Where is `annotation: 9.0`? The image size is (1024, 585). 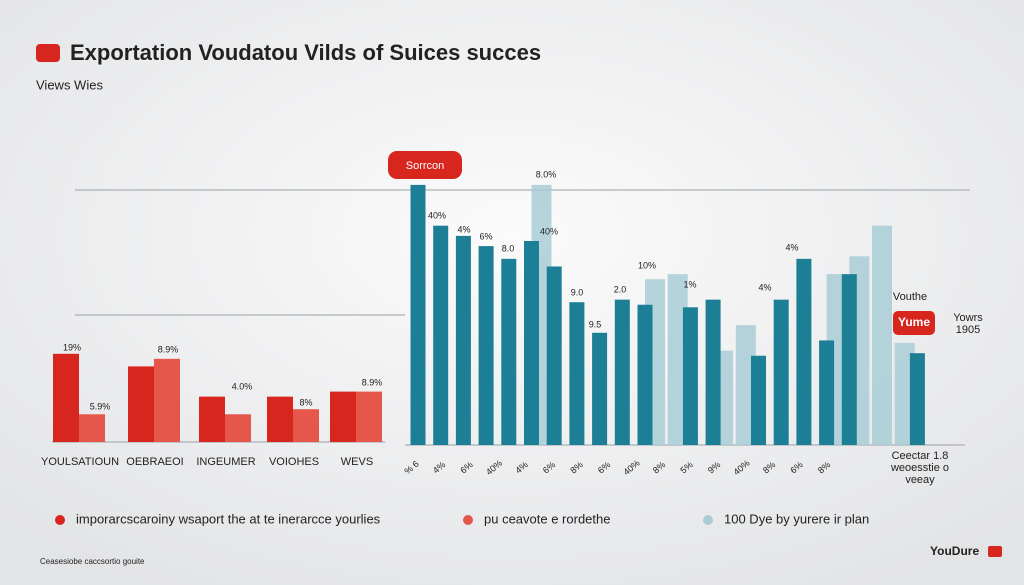 annotation: 9.0 is located at coordinates (577, 292).